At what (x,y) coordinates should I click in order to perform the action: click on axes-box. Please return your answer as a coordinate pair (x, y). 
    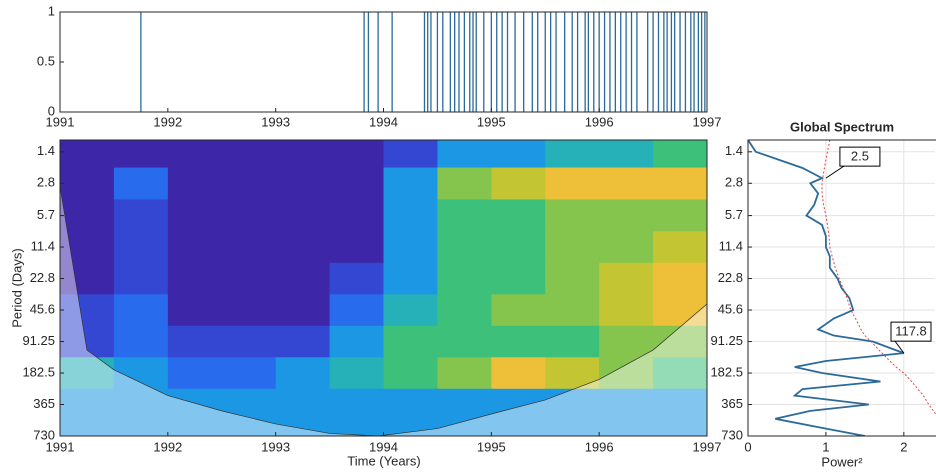
    Looking at the image, I should click on (841, 288).